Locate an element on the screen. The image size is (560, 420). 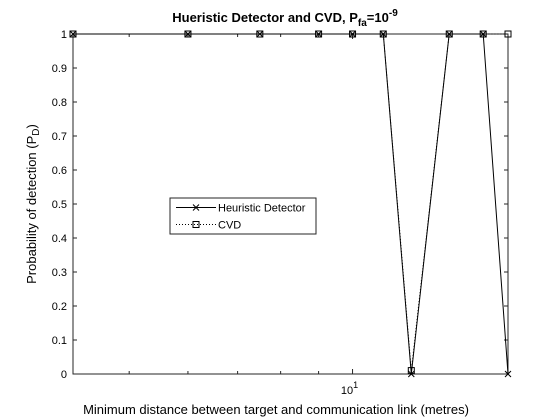
y-tick-label: 0.6 is located at coordinates (59, 171).